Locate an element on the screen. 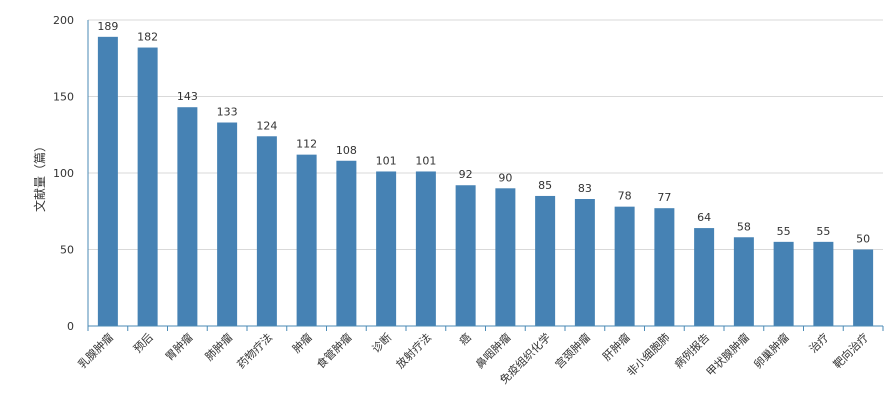 The image size is (894, 415). x-tick-label: 宫颈肿瘤 is located at coordinates (572, 350).